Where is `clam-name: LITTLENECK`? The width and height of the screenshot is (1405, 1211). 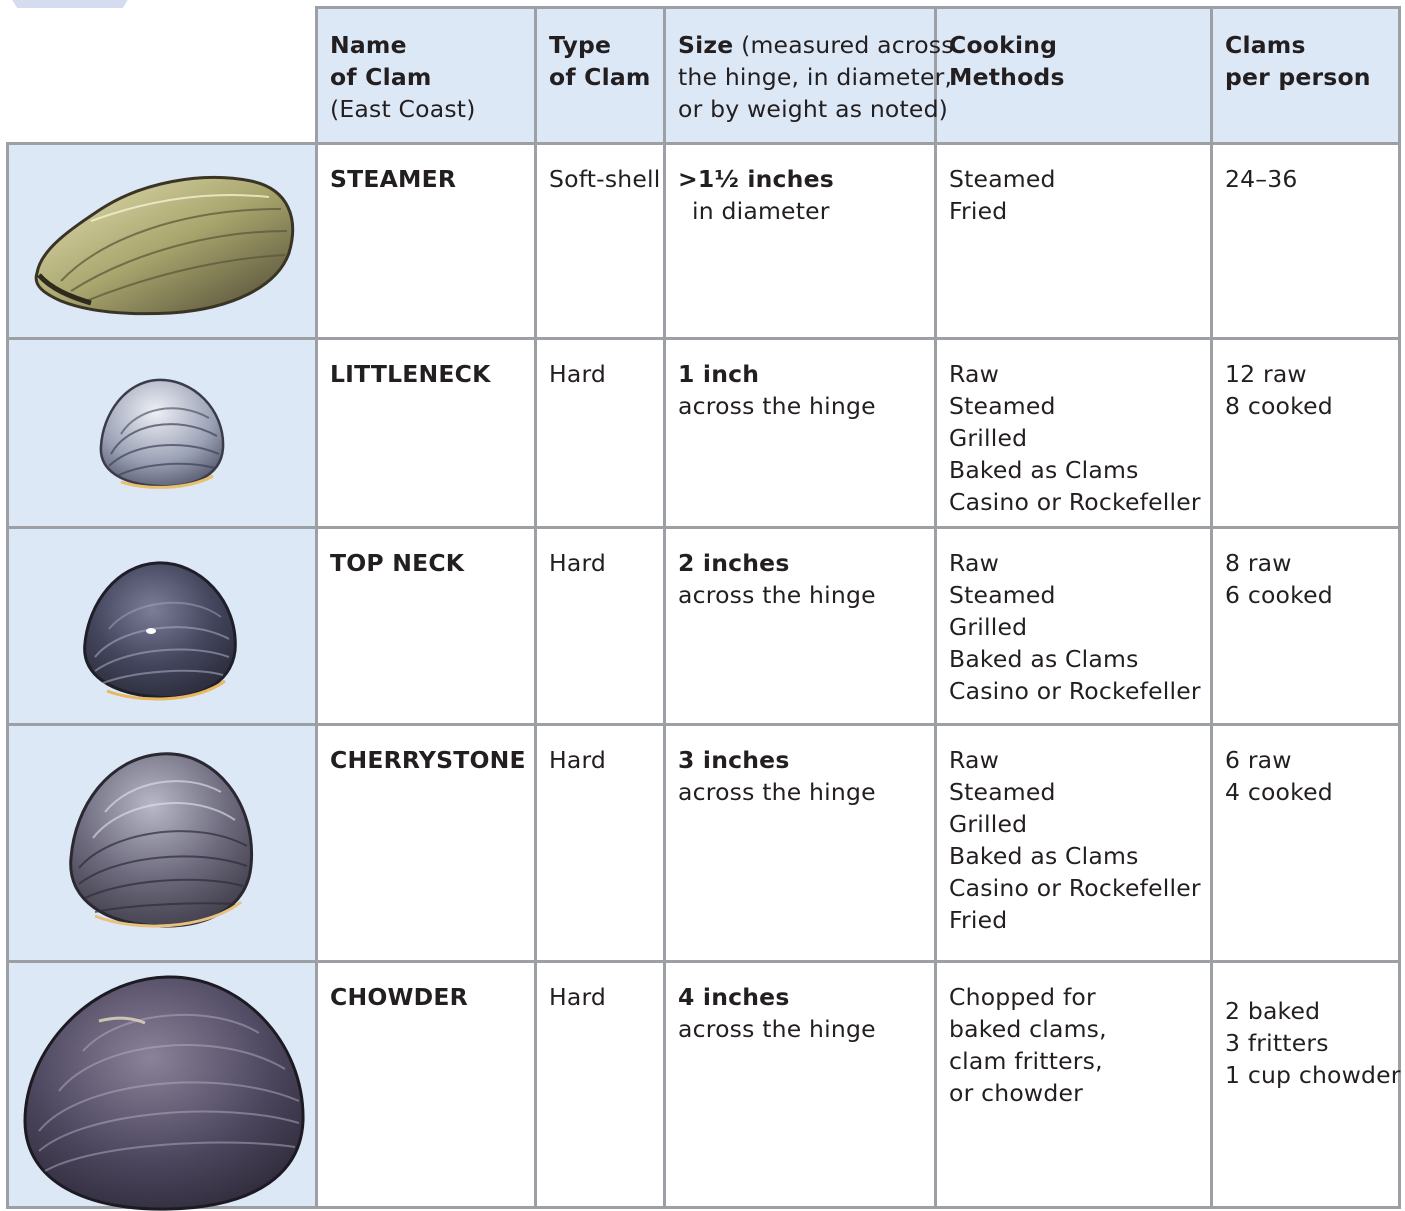
clam-name: LITTLENECK is located at coordinates (410, 374).